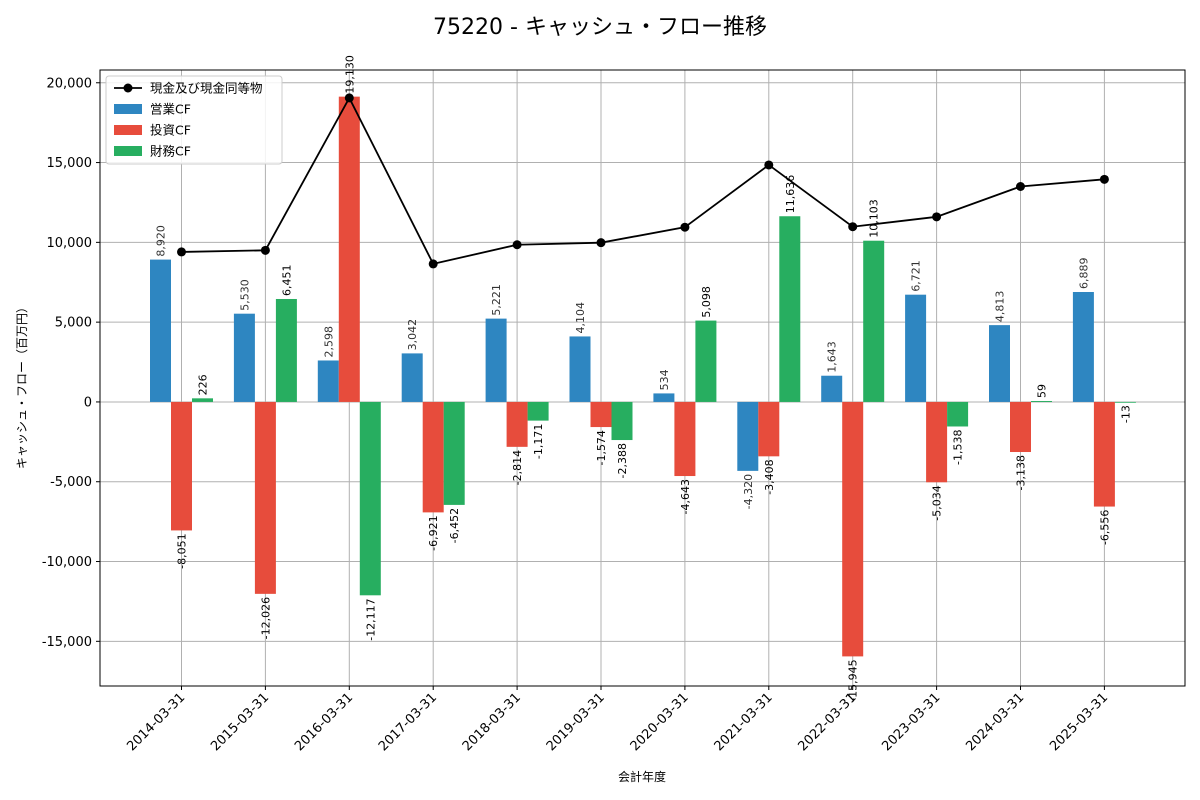 The width and height of the screenshot is (1200, 800). Describe the element at coordinates (853, 680) in the screenshot. I see `data-label-1-8: -15,945` at that location.